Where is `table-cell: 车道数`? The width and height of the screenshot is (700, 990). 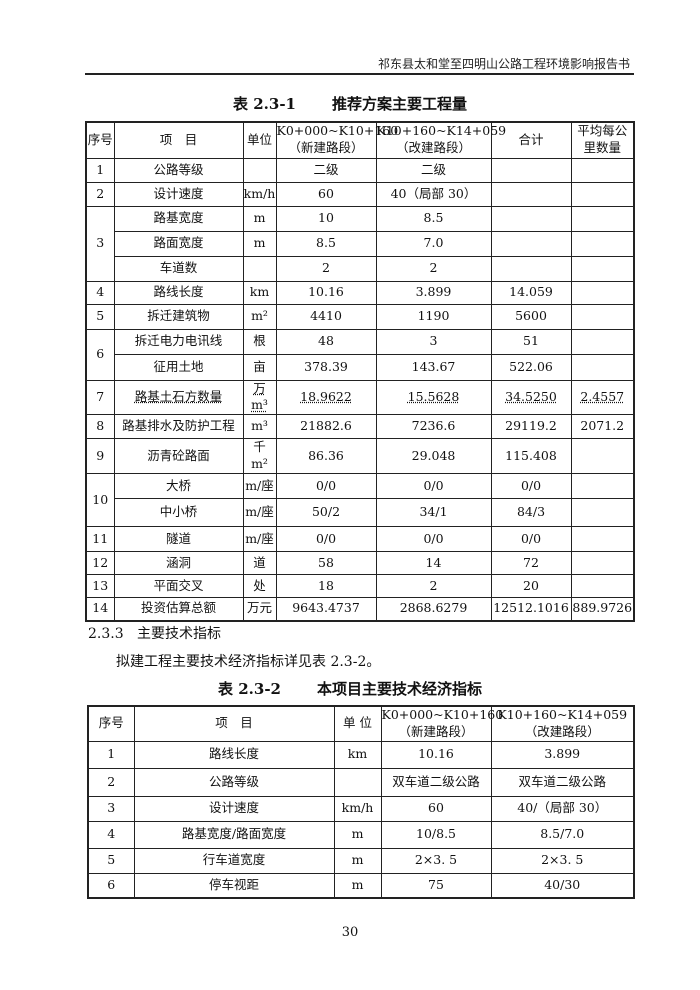
table-cell: 车道数 is located at coordinates (178, 268).